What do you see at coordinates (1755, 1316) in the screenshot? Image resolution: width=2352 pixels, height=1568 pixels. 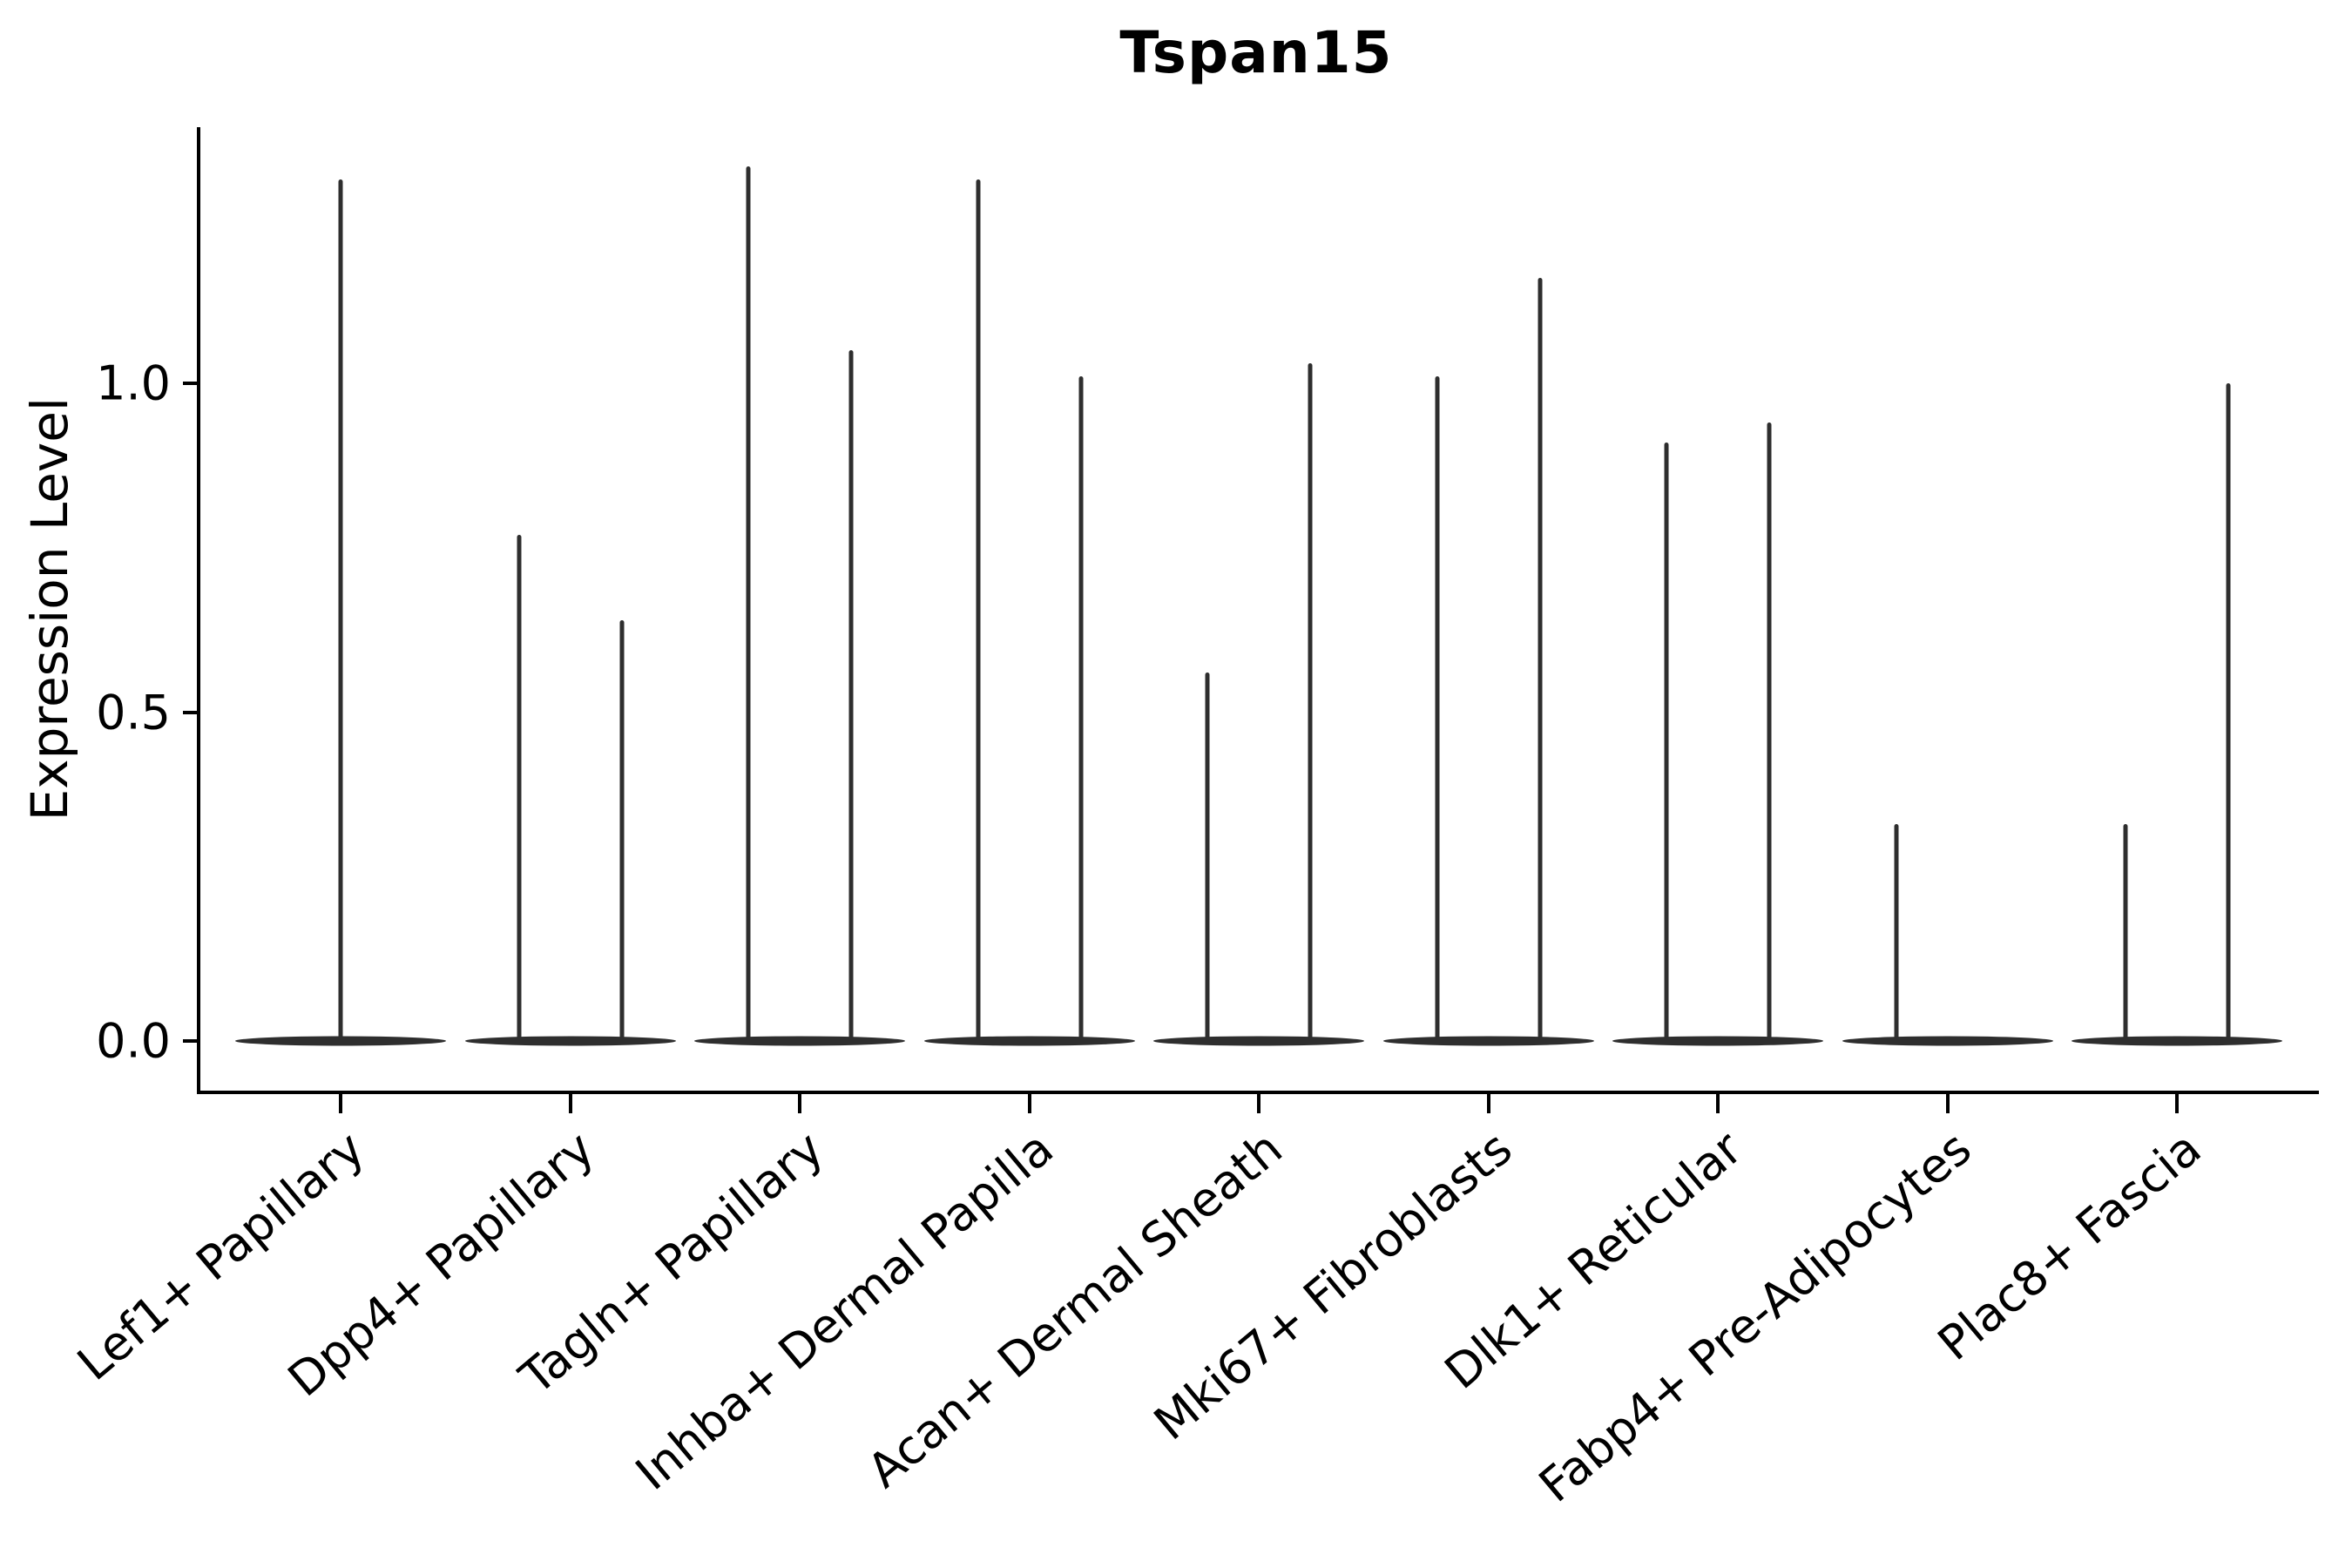 I see `x-tick-label: Fabp4+ Pre-Adipocytes` at bounding box center [1755, 1316].